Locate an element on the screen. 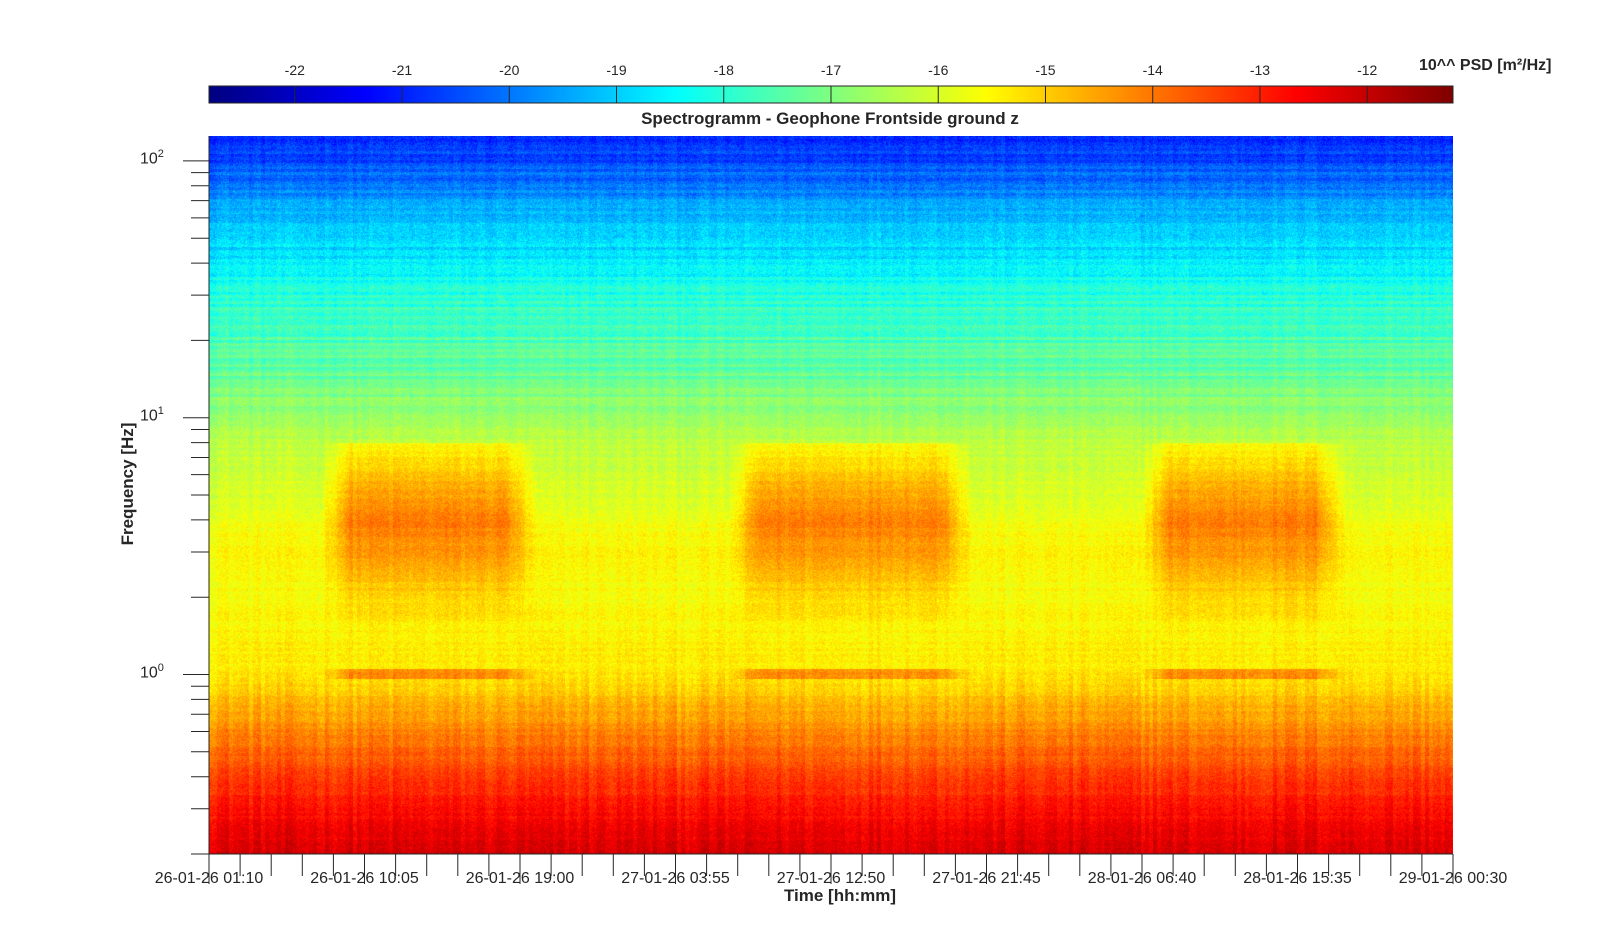 This screenshot has width=1600, height=944. y-tick-label: 10⁰ is located at coordinates (152, 672).